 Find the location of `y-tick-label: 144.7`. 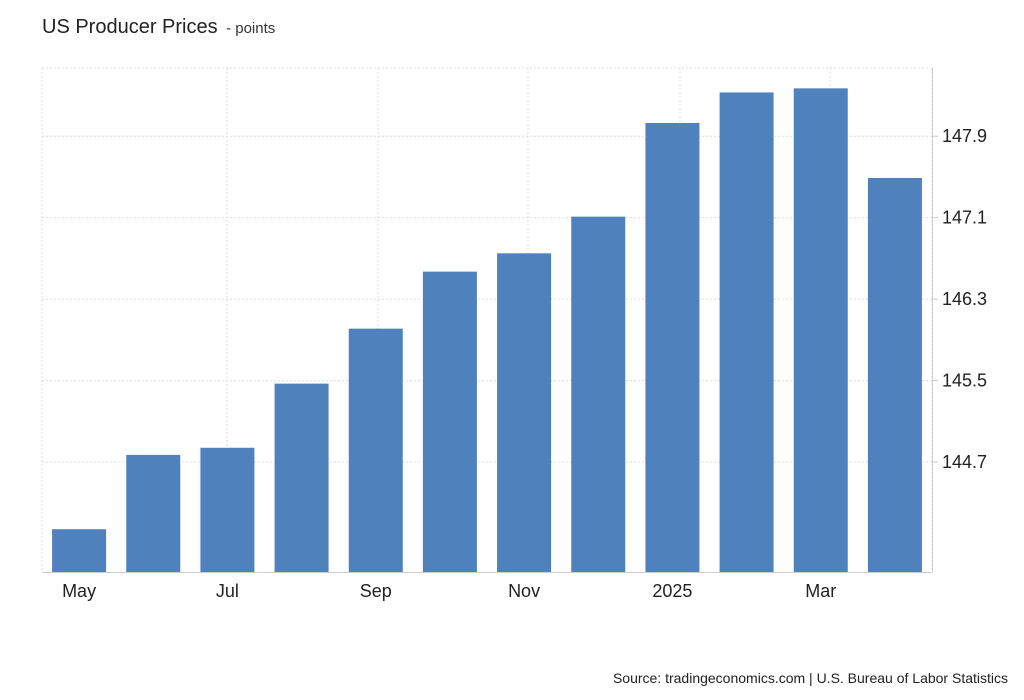

y-tick-label: 144.7 is located at coordinates (964, 462).